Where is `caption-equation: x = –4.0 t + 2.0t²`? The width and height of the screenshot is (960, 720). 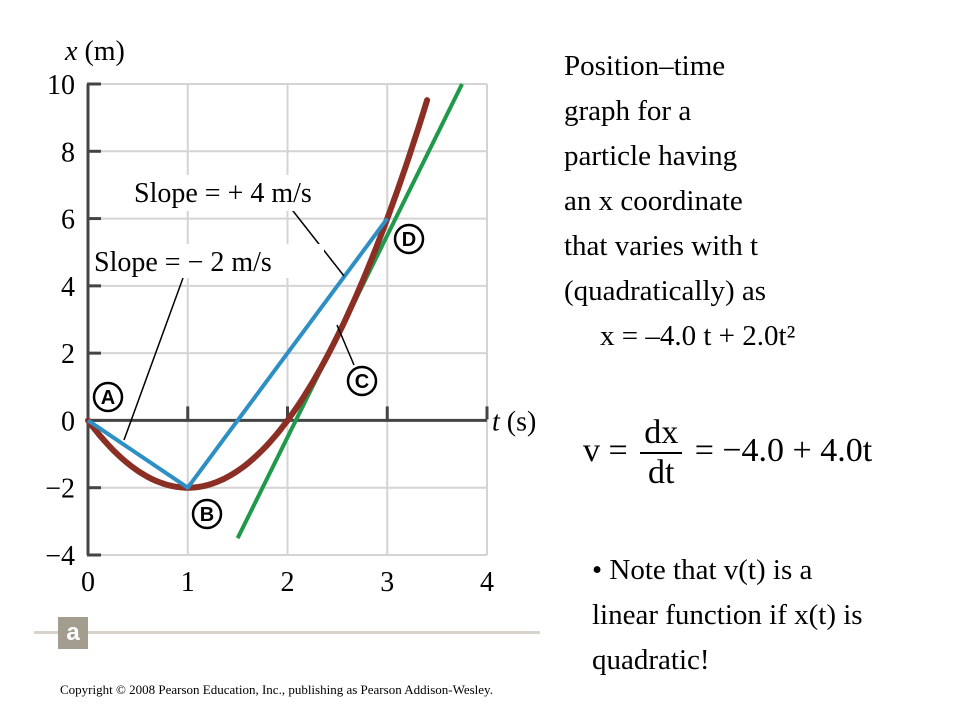 caption-equation: x = –4.0 t + 2.0t² is located at coordinates (698, 336).